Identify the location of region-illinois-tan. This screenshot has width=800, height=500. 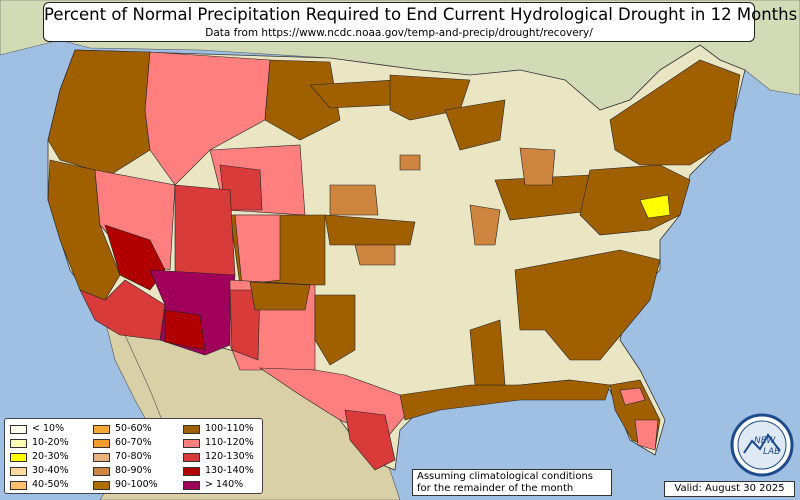
(485, 225).